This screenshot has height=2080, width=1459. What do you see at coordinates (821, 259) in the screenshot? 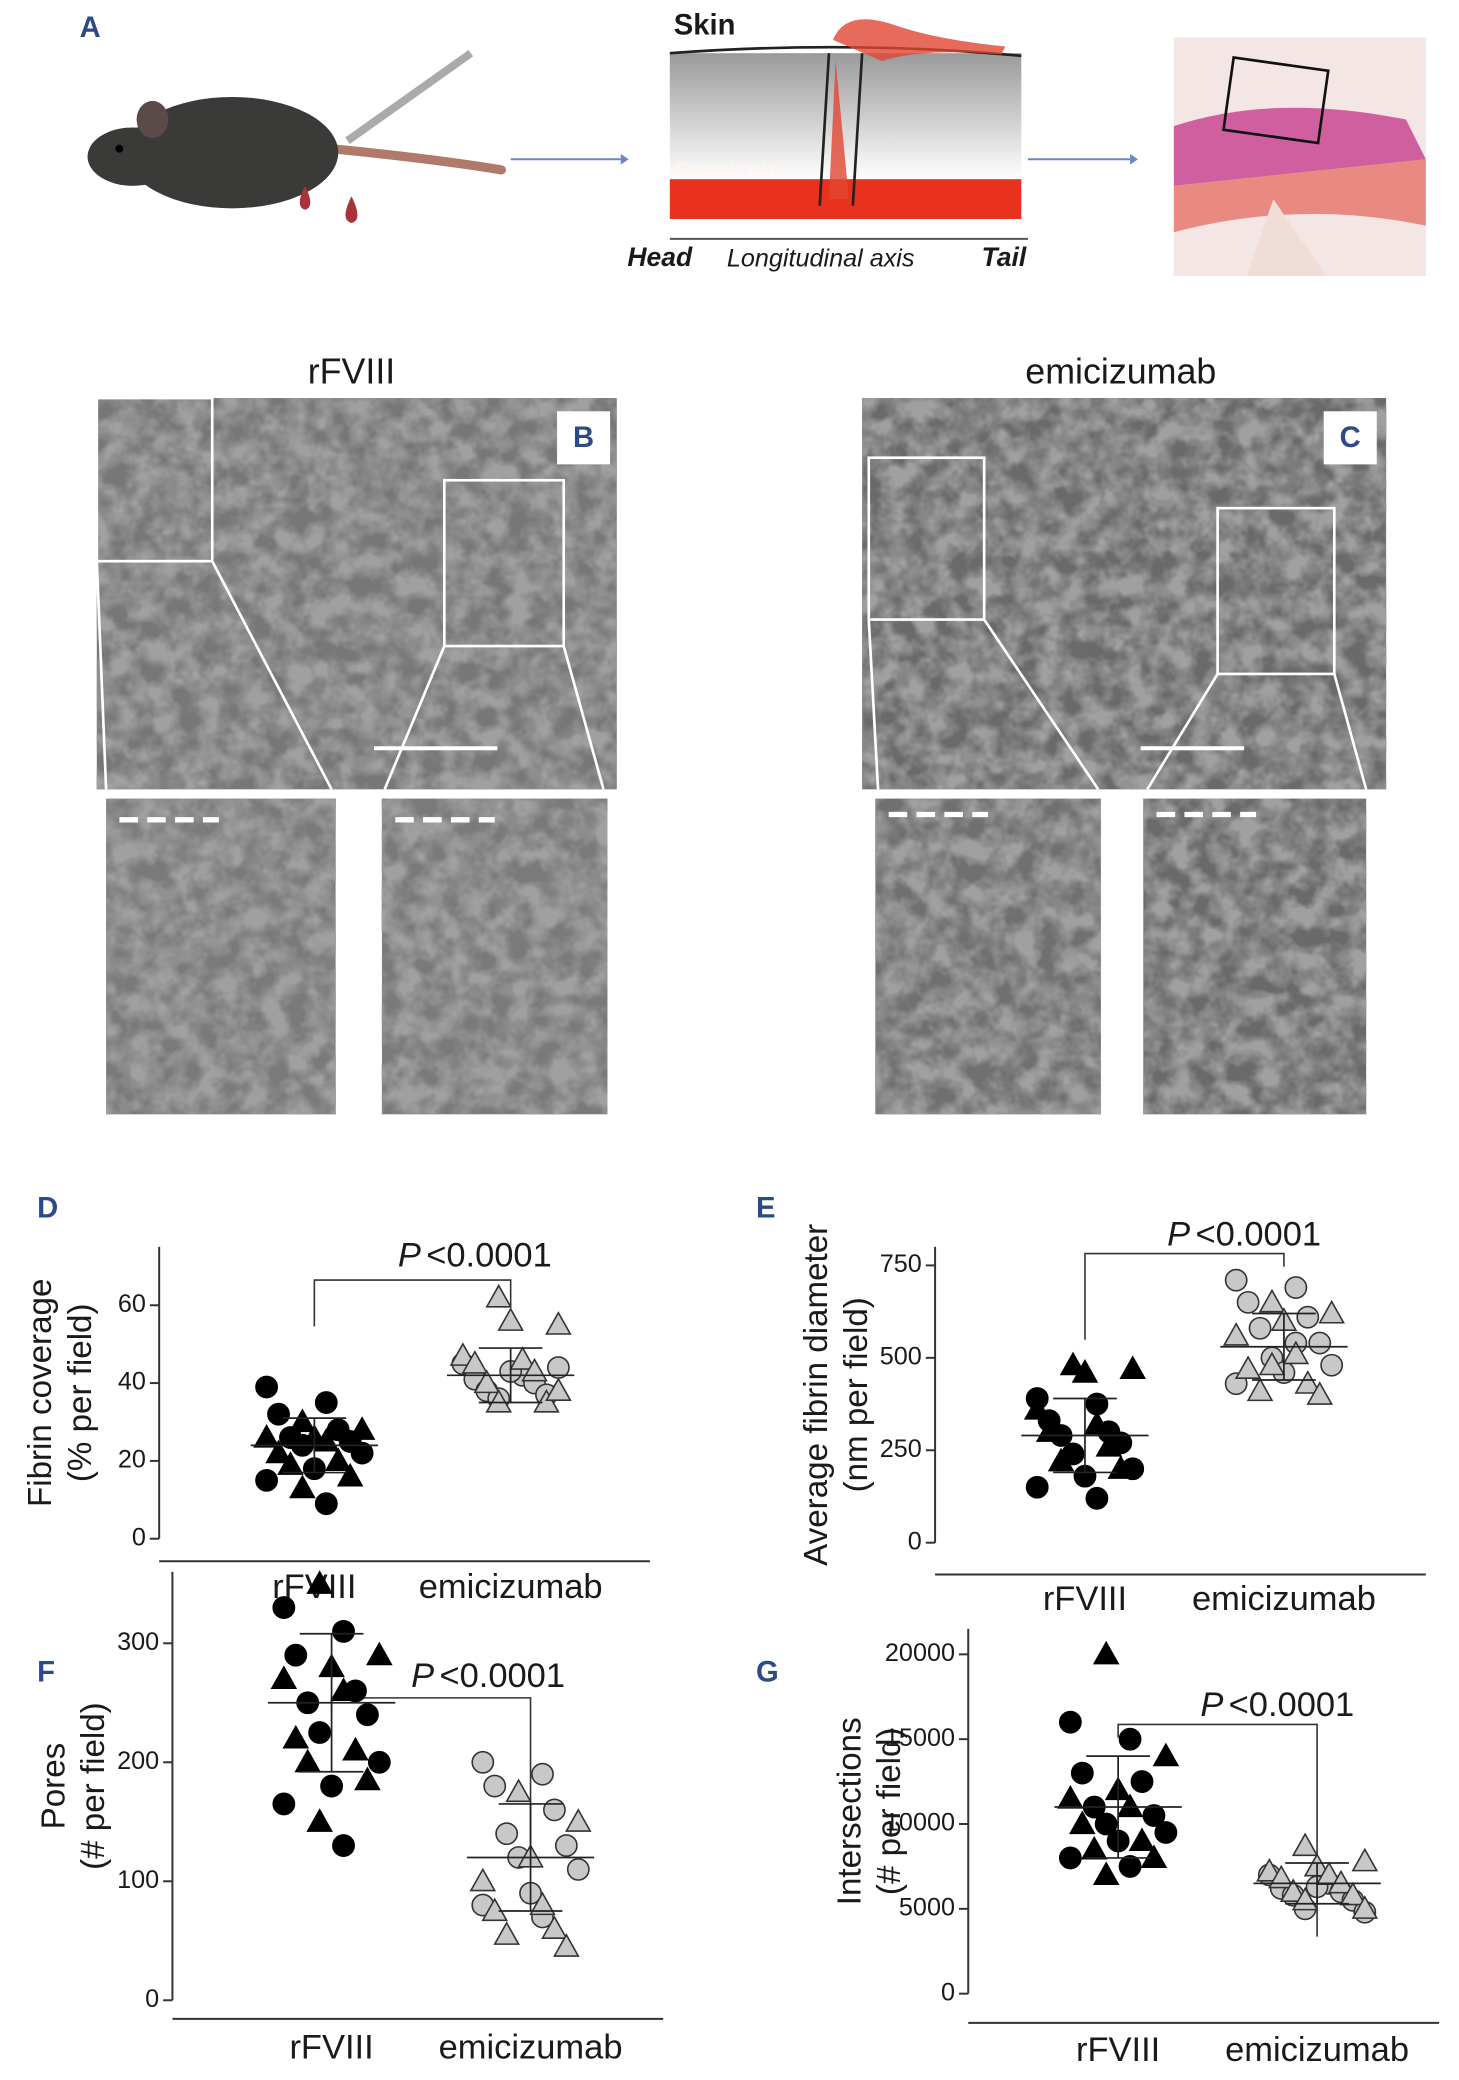
I see `schematic-label: Longitudinal axis` at bounding box center [821, 259].